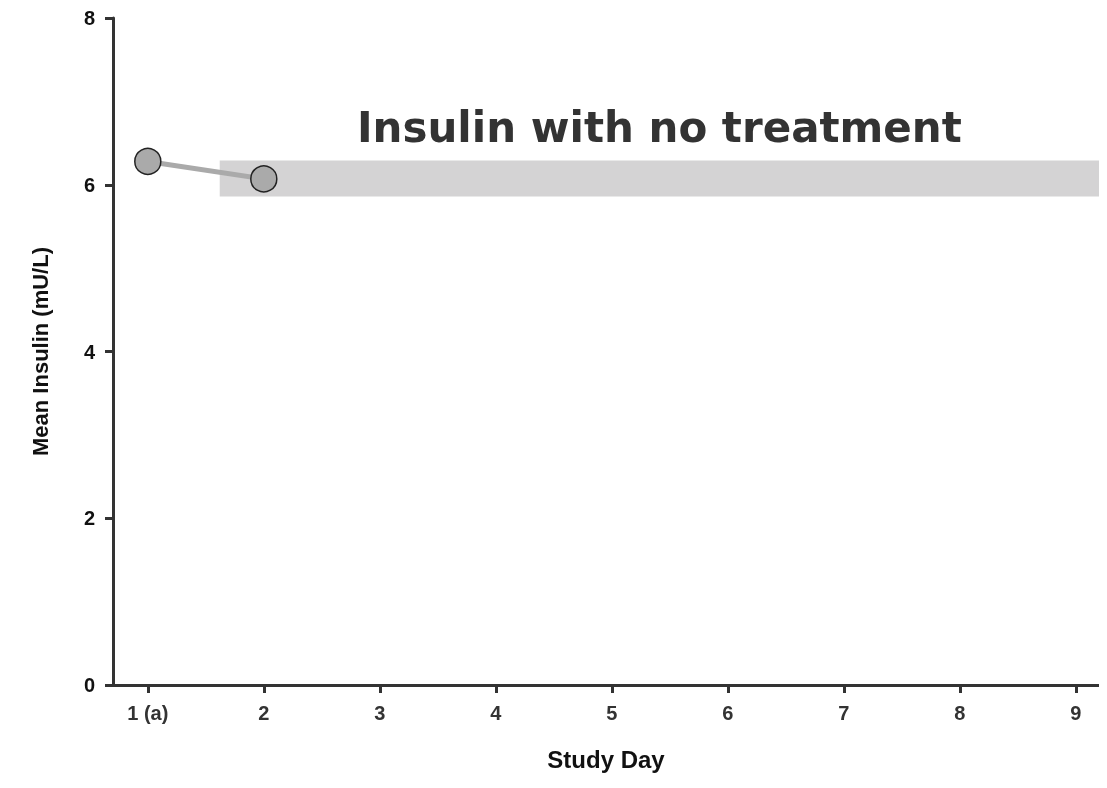  Describe the element at coordinates (89, 18) in the screenshot. I see `y-tick-label: 8` at that location.